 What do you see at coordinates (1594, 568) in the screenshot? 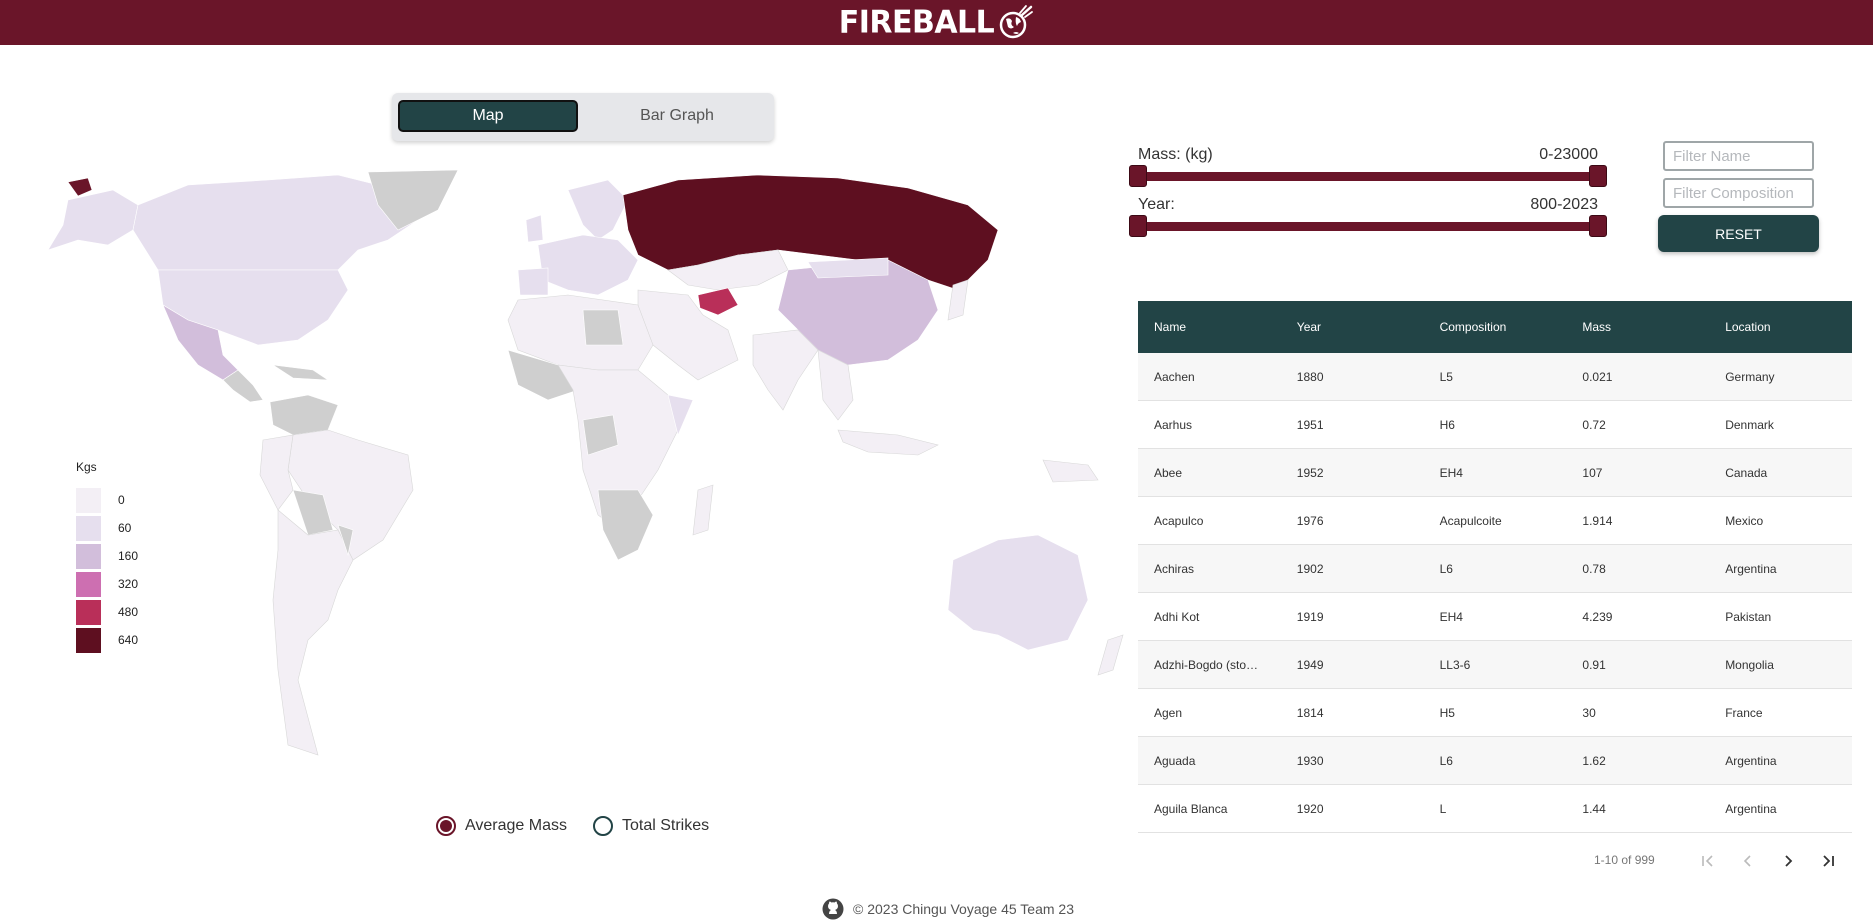
I see `cell-mass: 0.78` at bounding box center [1594, 568].